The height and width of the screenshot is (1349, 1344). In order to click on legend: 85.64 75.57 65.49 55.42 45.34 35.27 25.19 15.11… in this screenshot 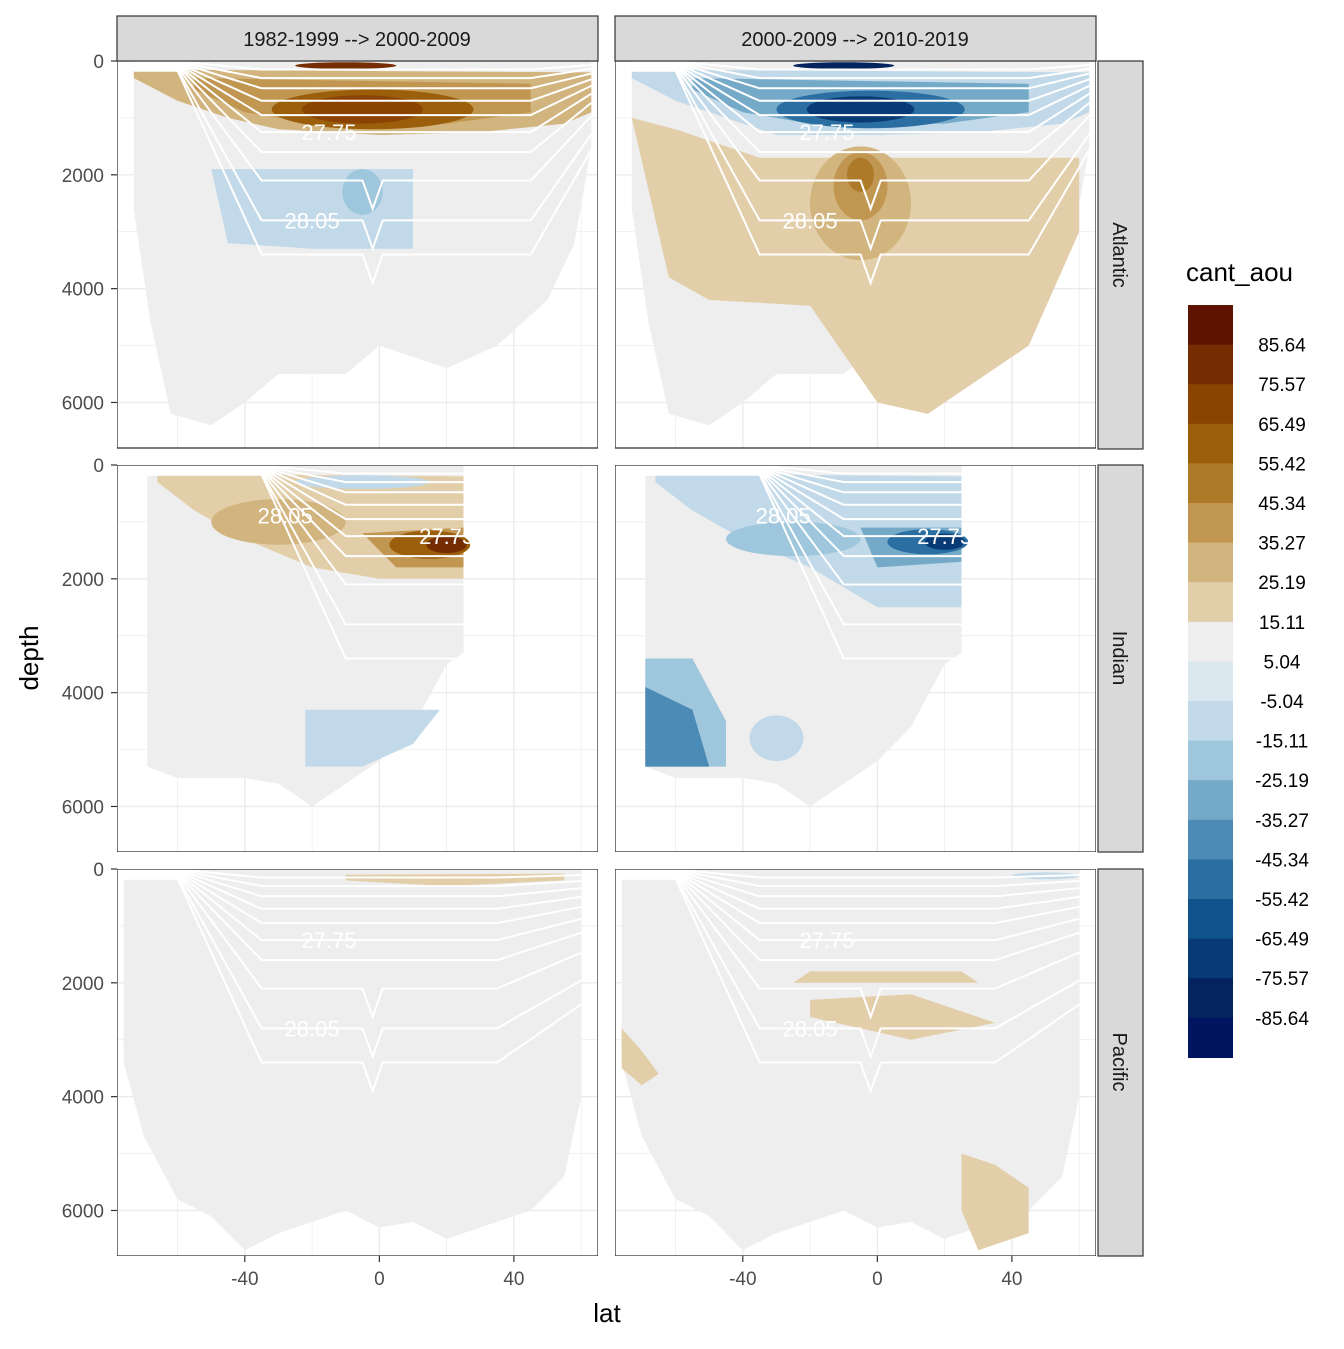, I will do `click(1248, 681)`.